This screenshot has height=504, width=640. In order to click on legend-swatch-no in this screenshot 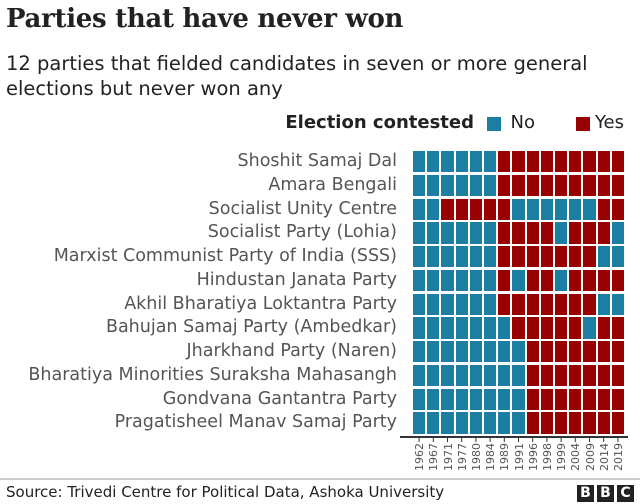, I will do `click(494, 124)`.